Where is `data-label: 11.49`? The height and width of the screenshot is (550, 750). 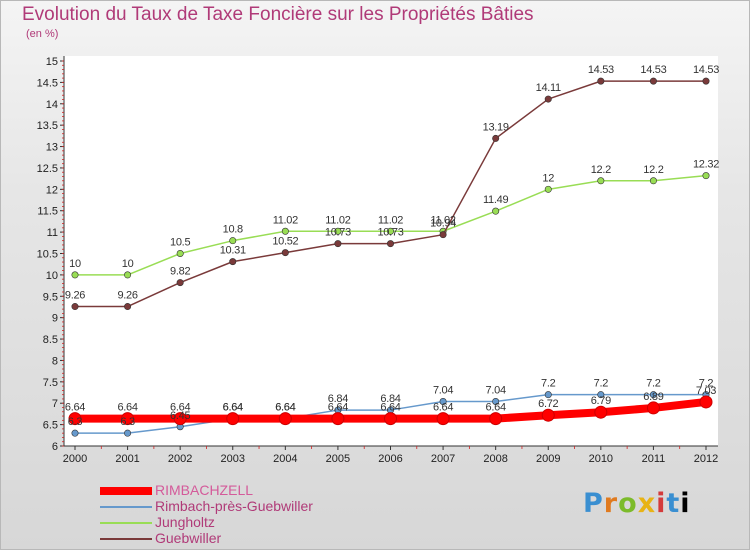 data-label: 11.49 is located at coordinates (495, 200).